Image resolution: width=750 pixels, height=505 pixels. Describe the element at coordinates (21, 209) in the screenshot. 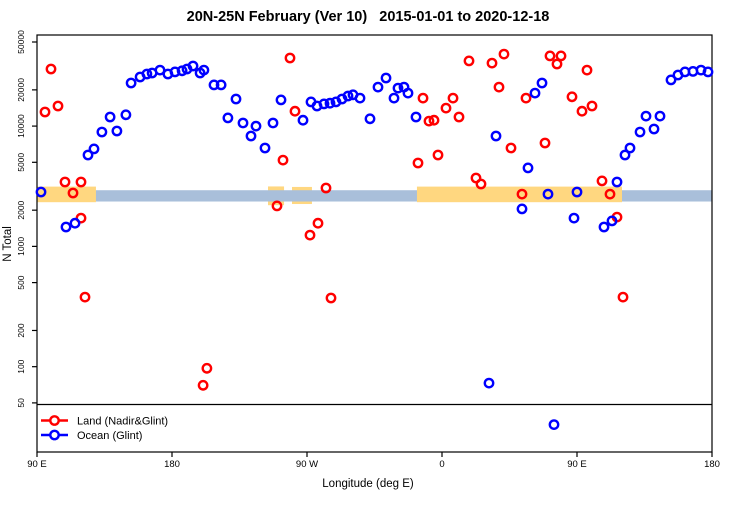

I see `y-tick-label: 2000` at that location.